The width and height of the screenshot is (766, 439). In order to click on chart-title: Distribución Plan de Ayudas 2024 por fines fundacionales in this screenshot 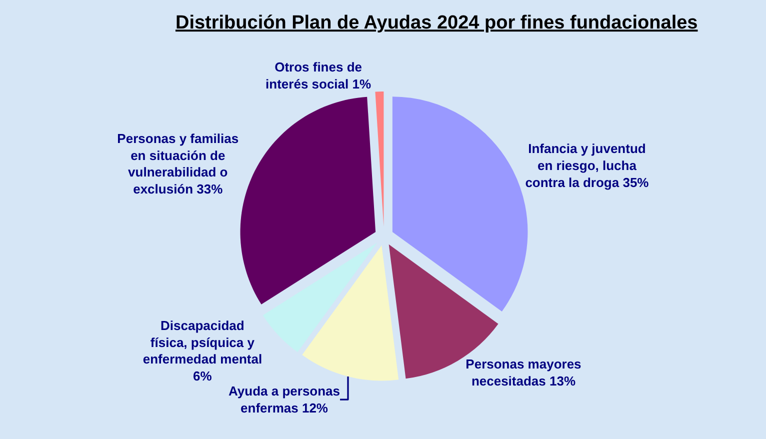, I will do `click(436, 23)`.